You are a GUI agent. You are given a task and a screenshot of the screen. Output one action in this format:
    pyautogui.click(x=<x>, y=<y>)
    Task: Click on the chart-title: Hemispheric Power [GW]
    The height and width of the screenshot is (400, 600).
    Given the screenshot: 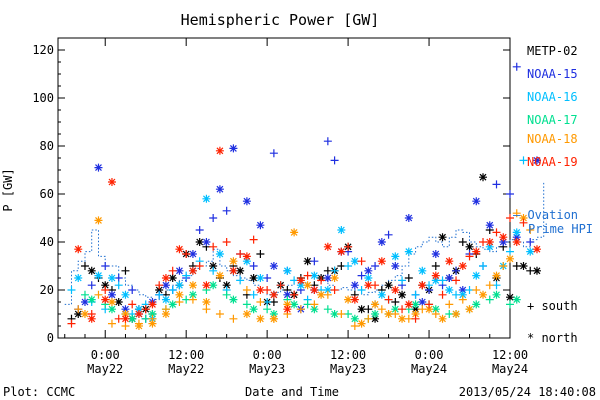 What is the action you would take?
    pyautogui.click(x=280, y=20)
    